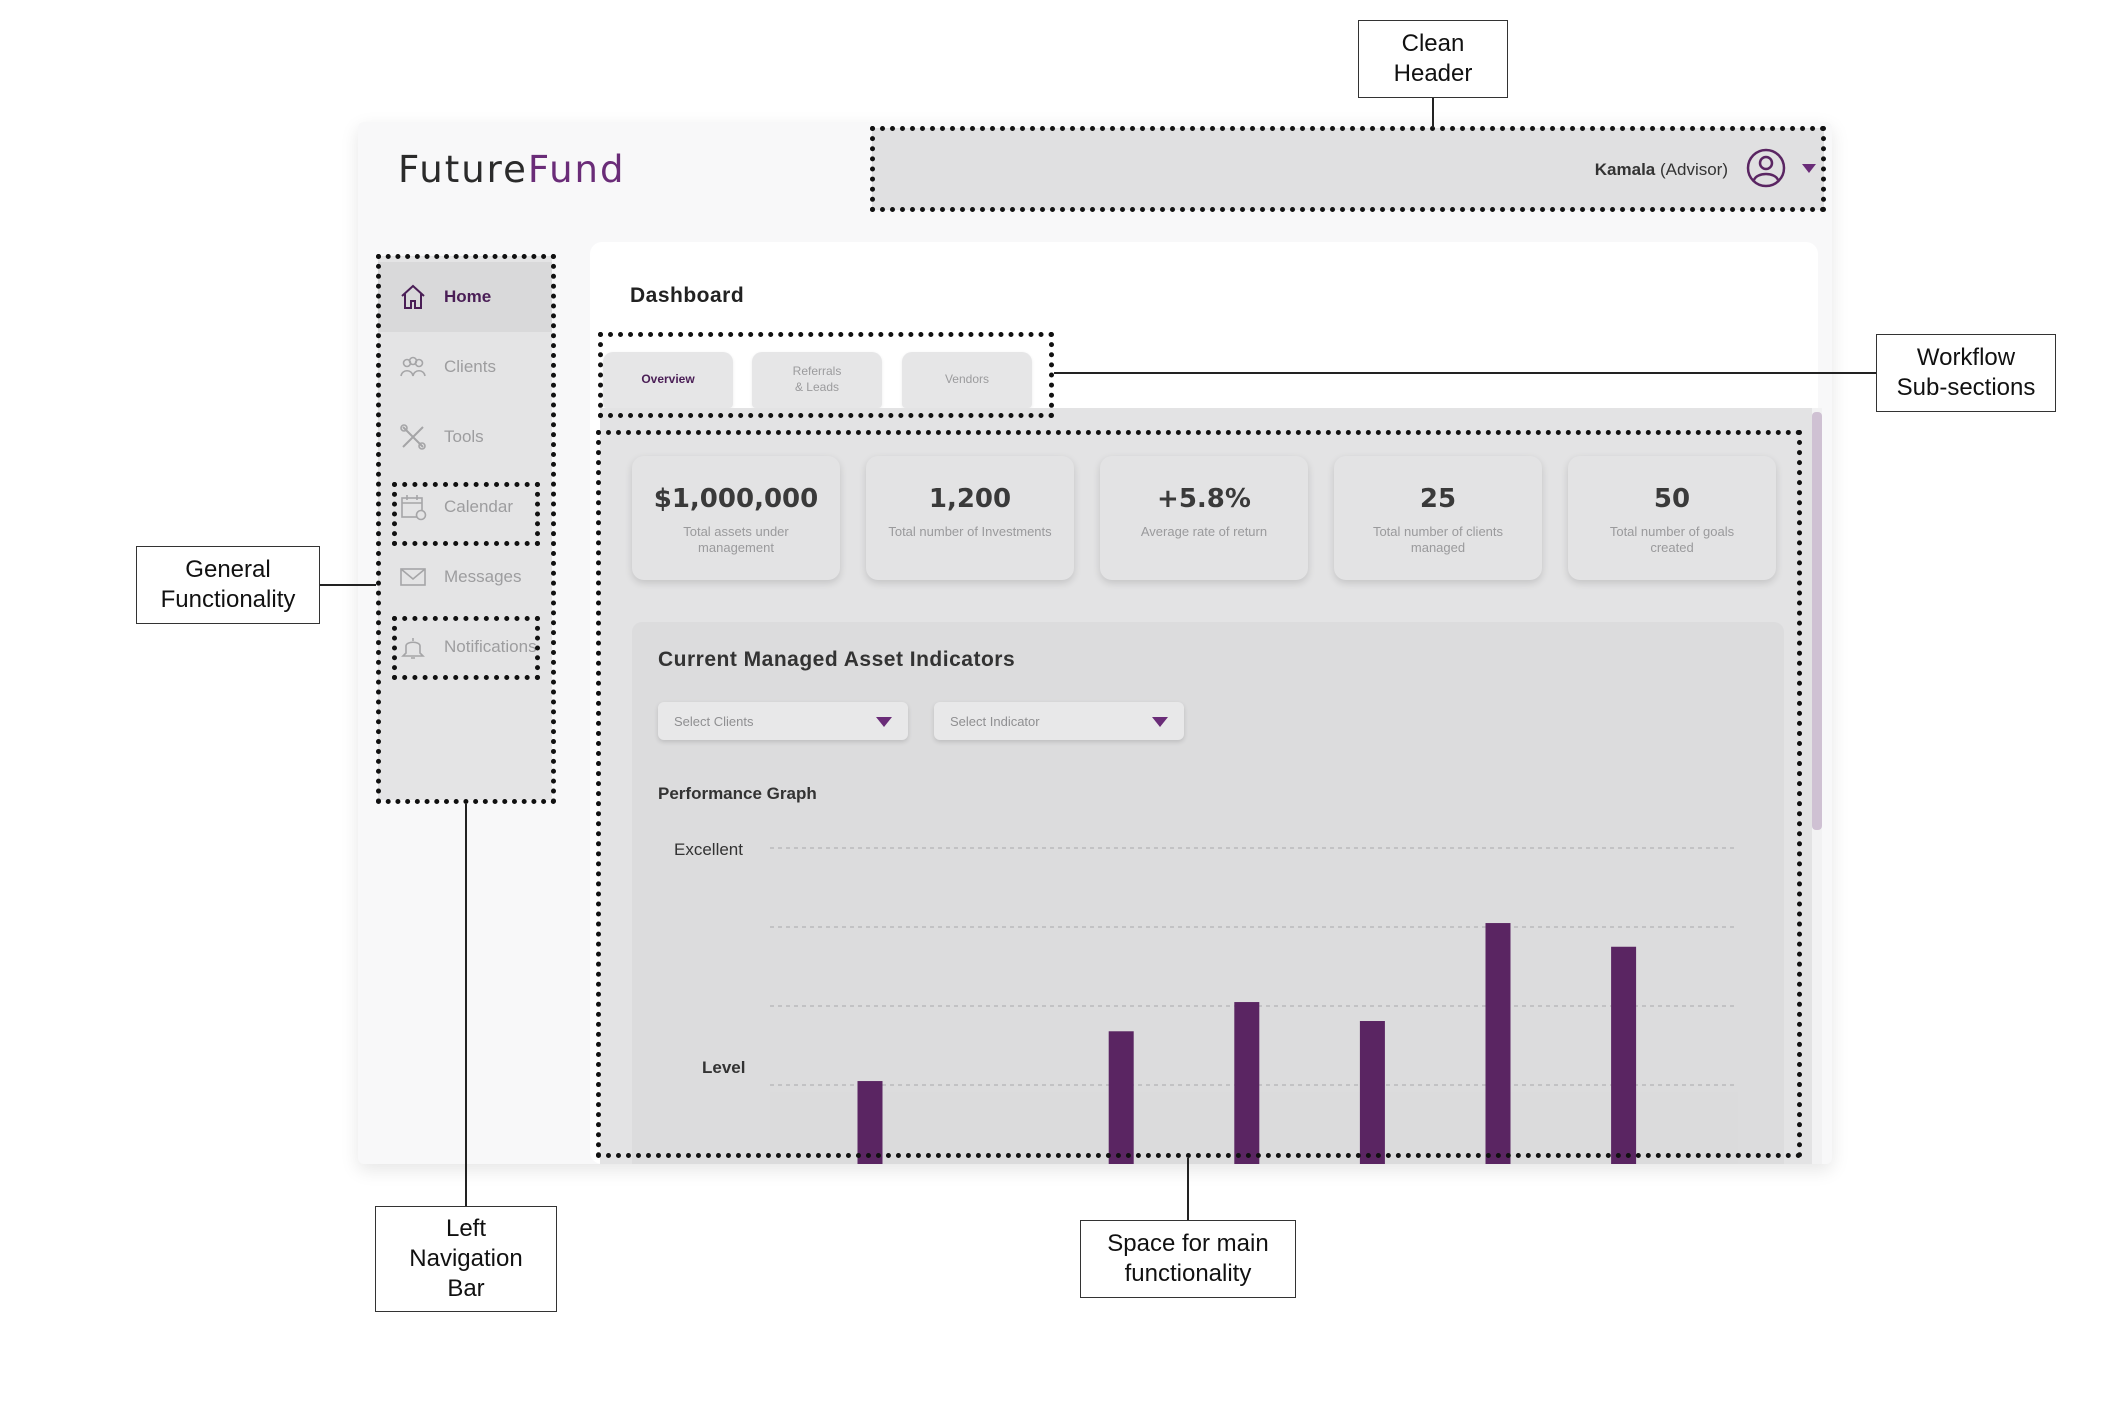 This screenshot has height=1412, width=2118. Describe the element at coordinates (576, 169) in the screenshot. I see `logo-text-fund: Fund` at that location.